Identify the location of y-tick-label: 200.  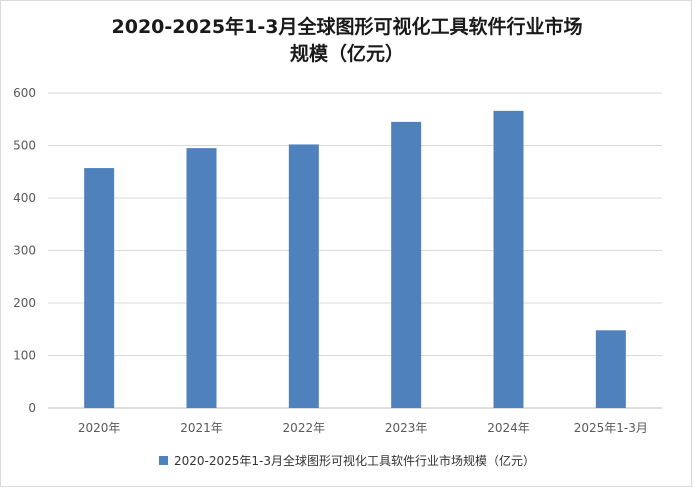
(24, 303).